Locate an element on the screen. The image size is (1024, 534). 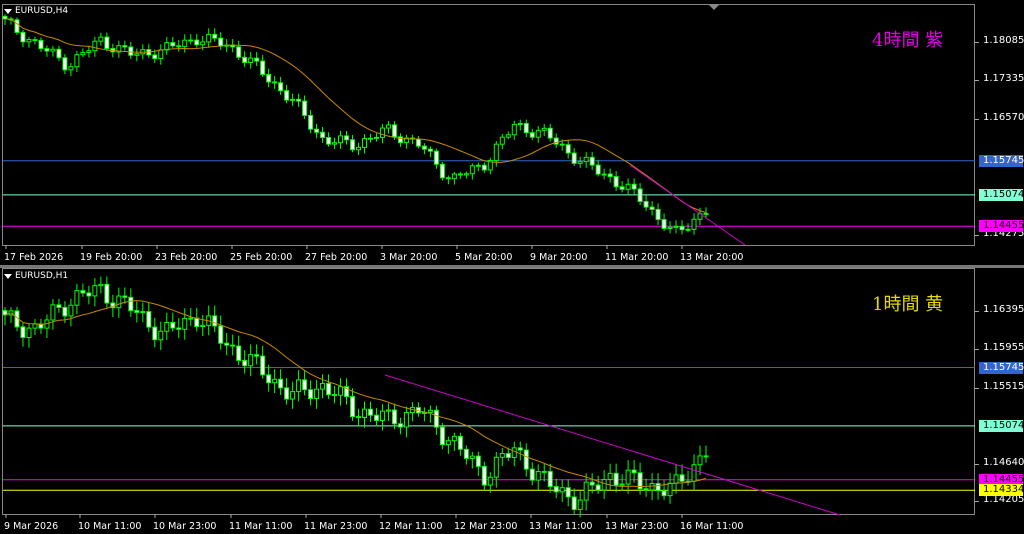
time-axis-label: 5 Mar 20:00 is located at coordinates (484, 257).